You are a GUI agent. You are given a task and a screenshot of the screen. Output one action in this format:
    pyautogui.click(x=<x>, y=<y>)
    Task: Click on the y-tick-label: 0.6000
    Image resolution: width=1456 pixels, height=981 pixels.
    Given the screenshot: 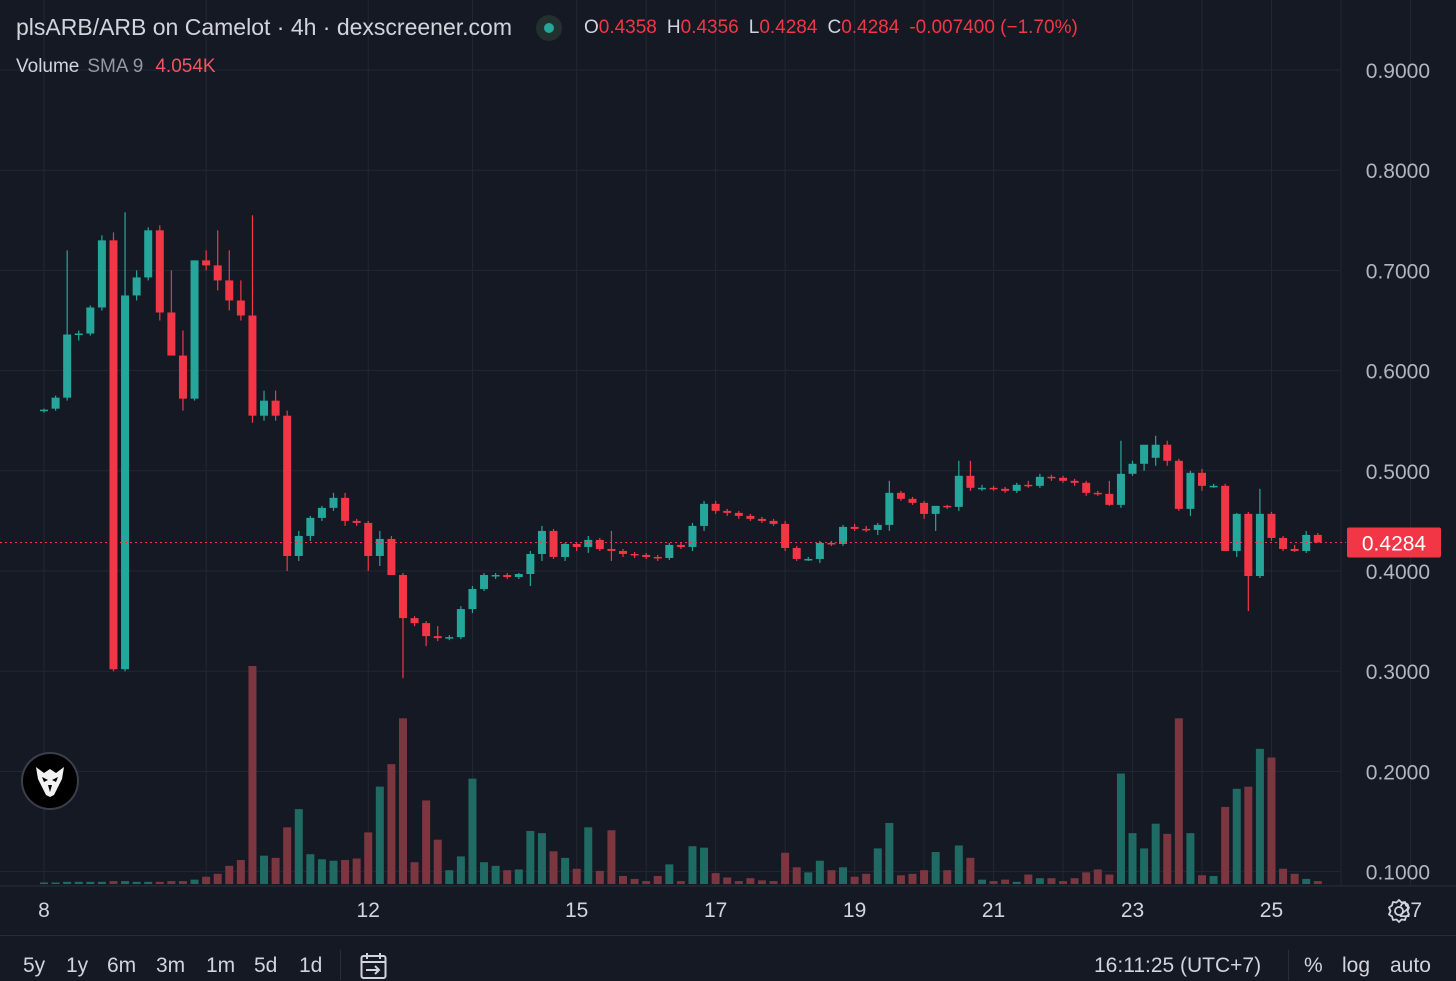 What is the action you would take?
    pyautogui.click(x=1398, y=372)
    